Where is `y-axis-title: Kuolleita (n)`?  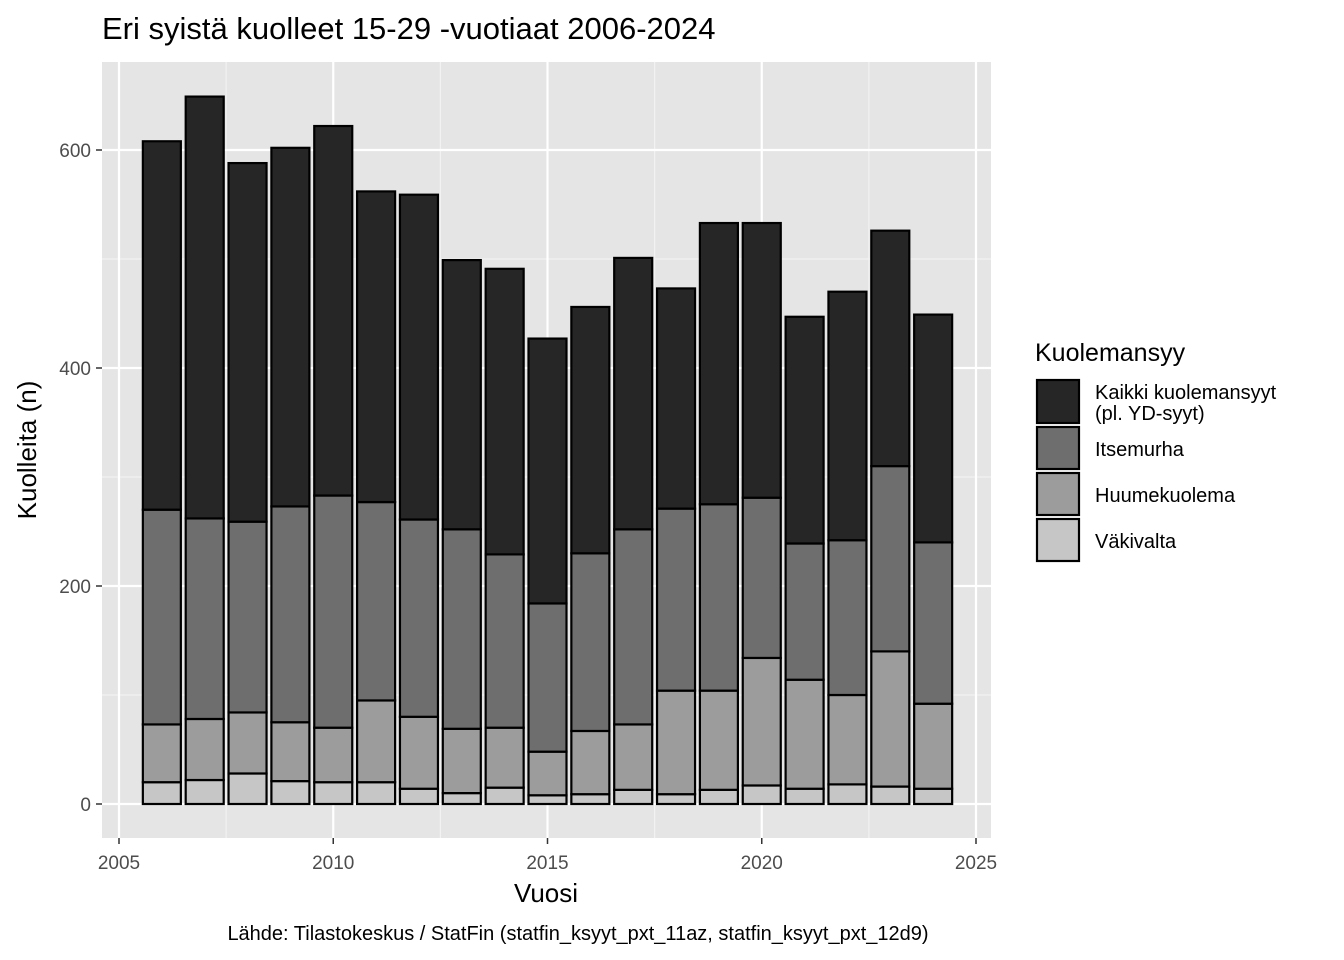
y-axis-title: Kuolleita (n) is located at coordinates (27, 450).